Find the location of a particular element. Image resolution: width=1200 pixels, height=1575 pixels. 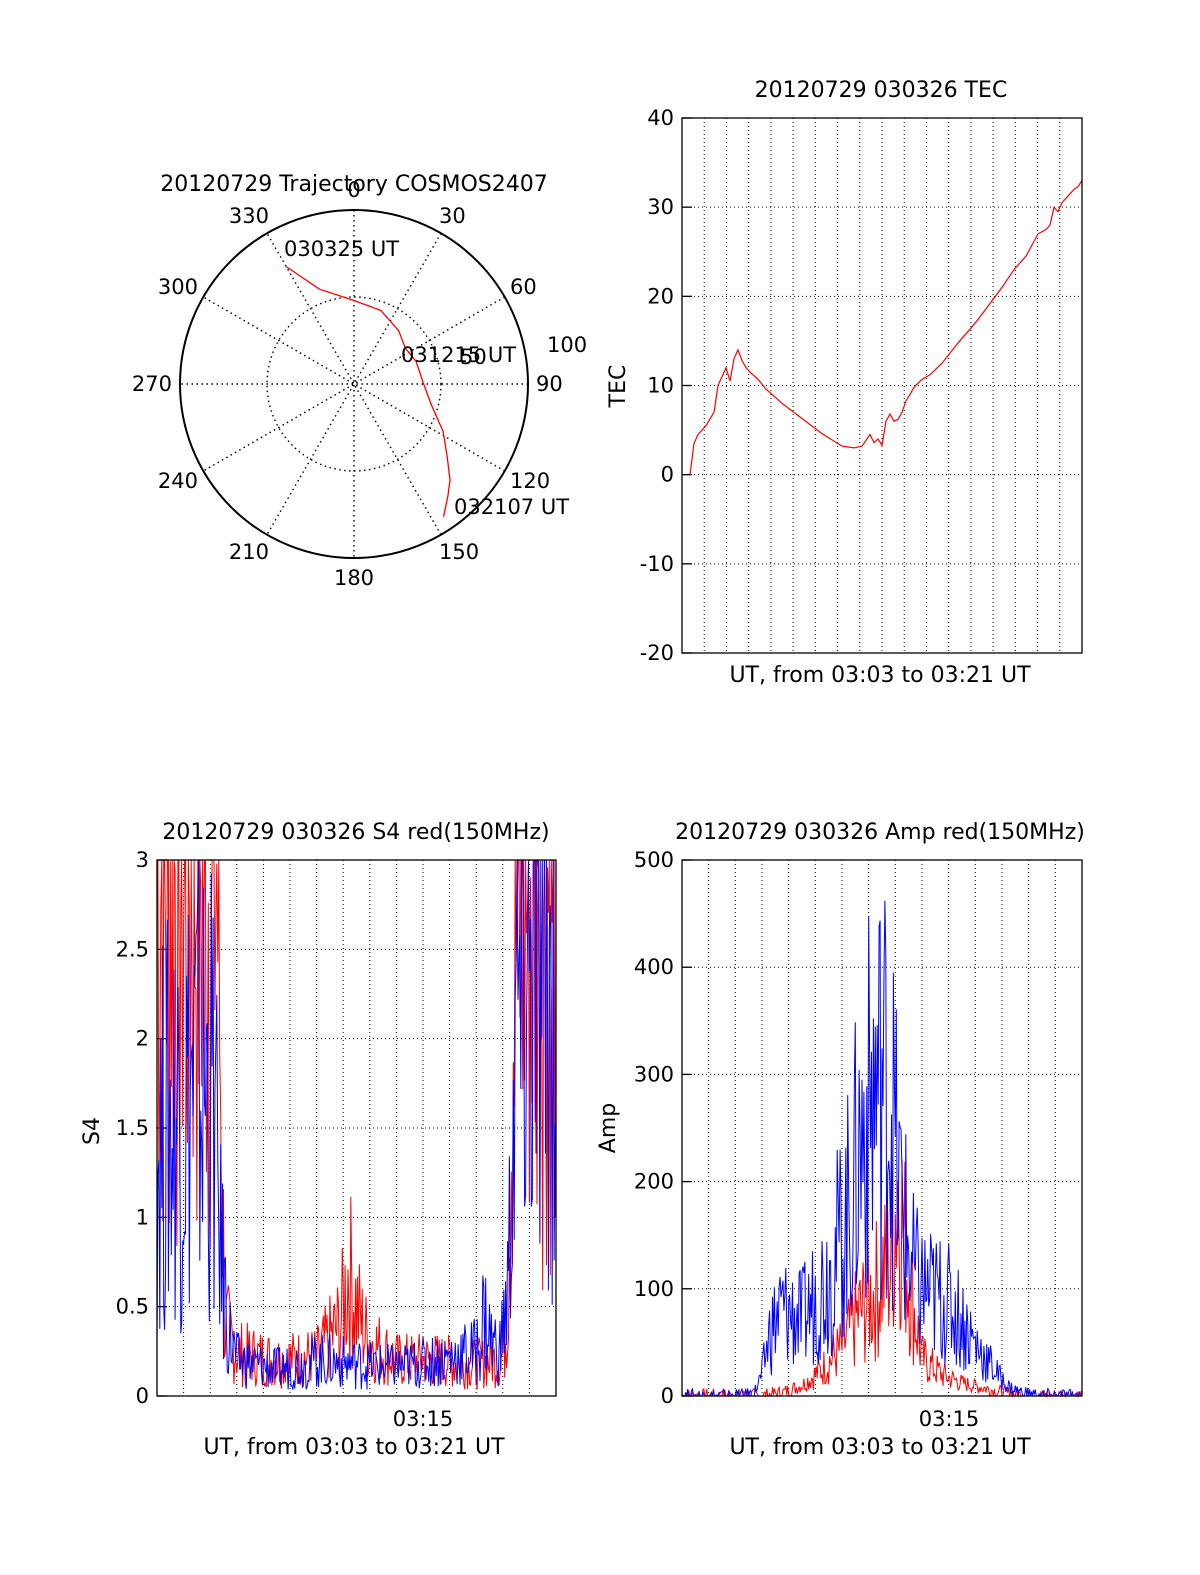

tec-series is located at coordinates (886, 327).